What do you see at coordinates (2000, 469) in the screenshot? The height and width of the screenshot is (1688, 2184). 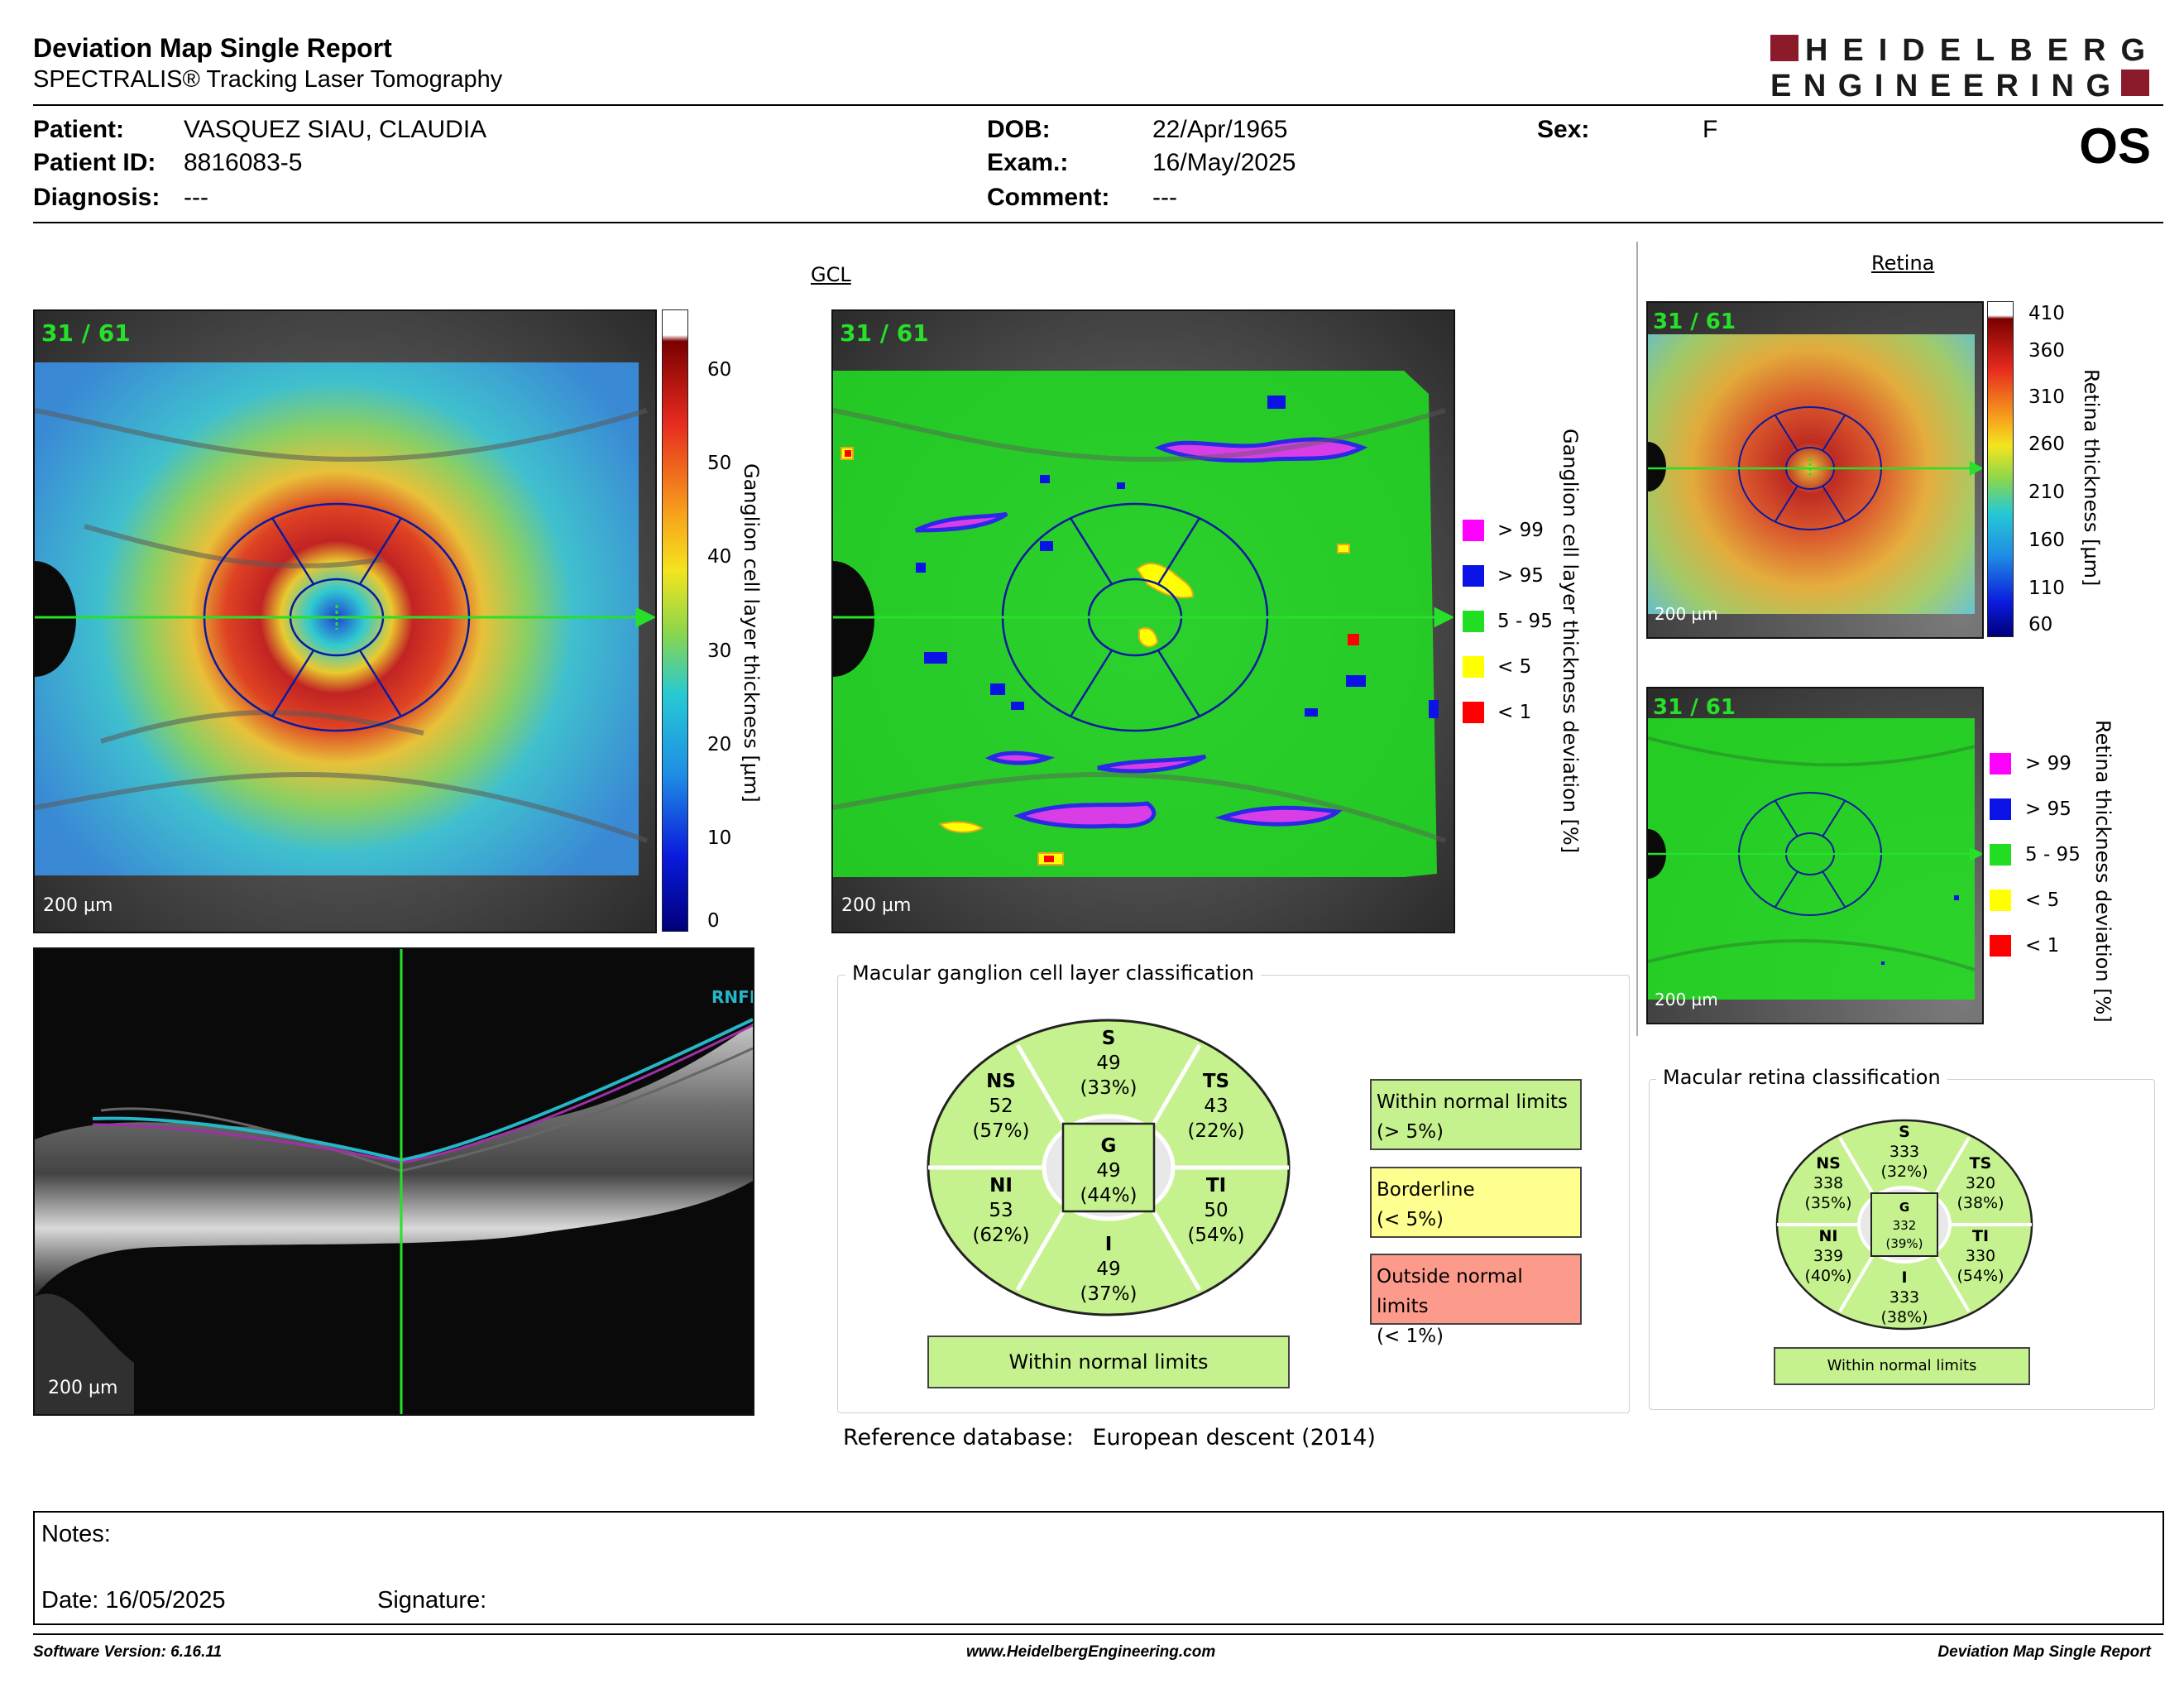 I see `retina-thickness-colorbar` at bounding box center [2000, 469].